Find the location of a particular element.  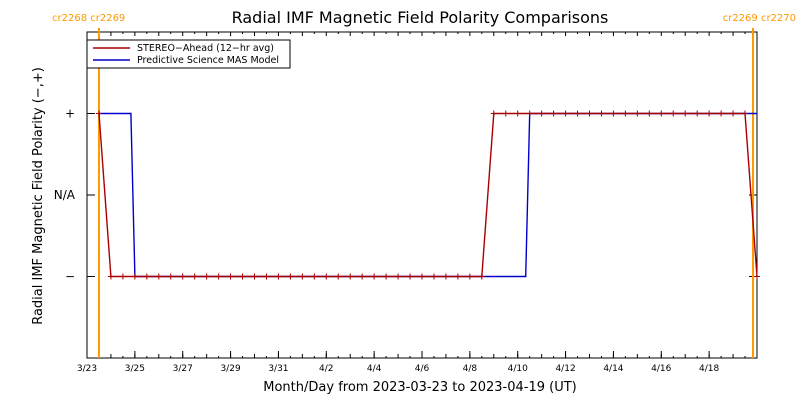

x-tick-label: 3/27 is located at coordinates (183, 369).